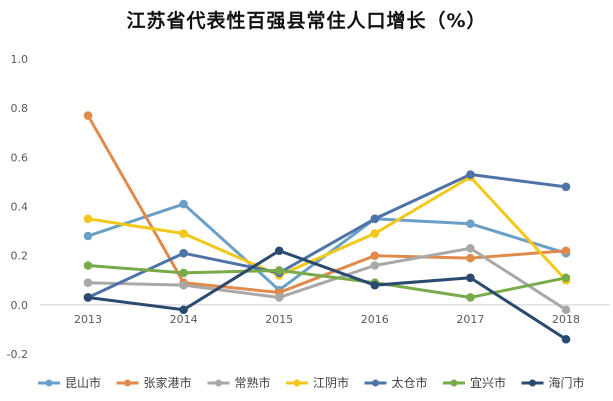 The width and height of the screenshot is (613, 401). What do you see at coordinates (168, 382) in the screenshot?
I see `legend-label: 张家港市` at bounding box center [168, 382].